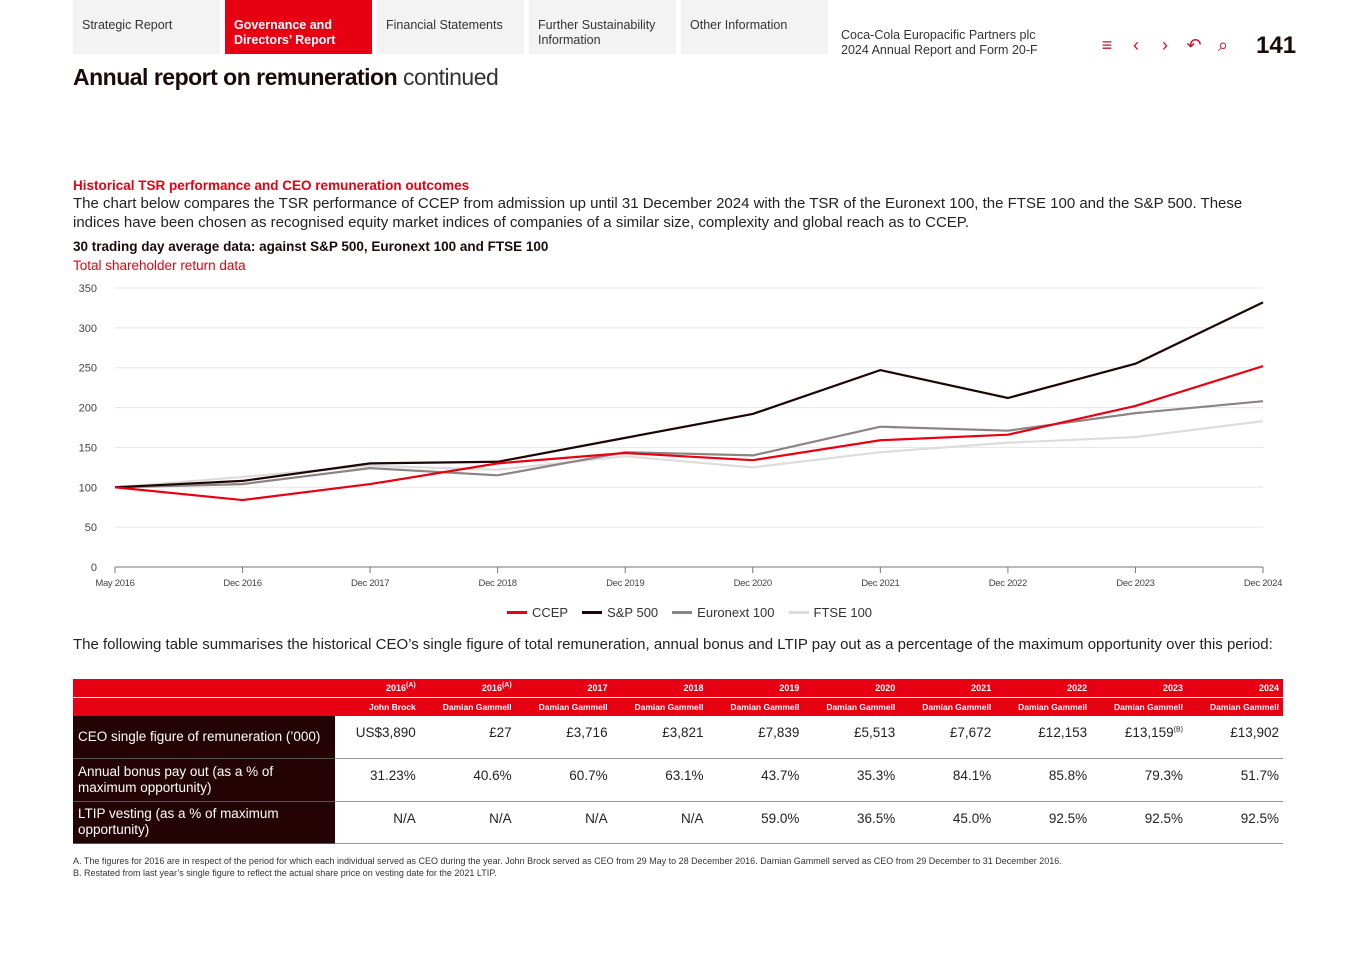  Describe the element at coordinates (939, 50) in the screenshot. I see `report-name: 2024 Annual Report and Form 20-F` at that location.